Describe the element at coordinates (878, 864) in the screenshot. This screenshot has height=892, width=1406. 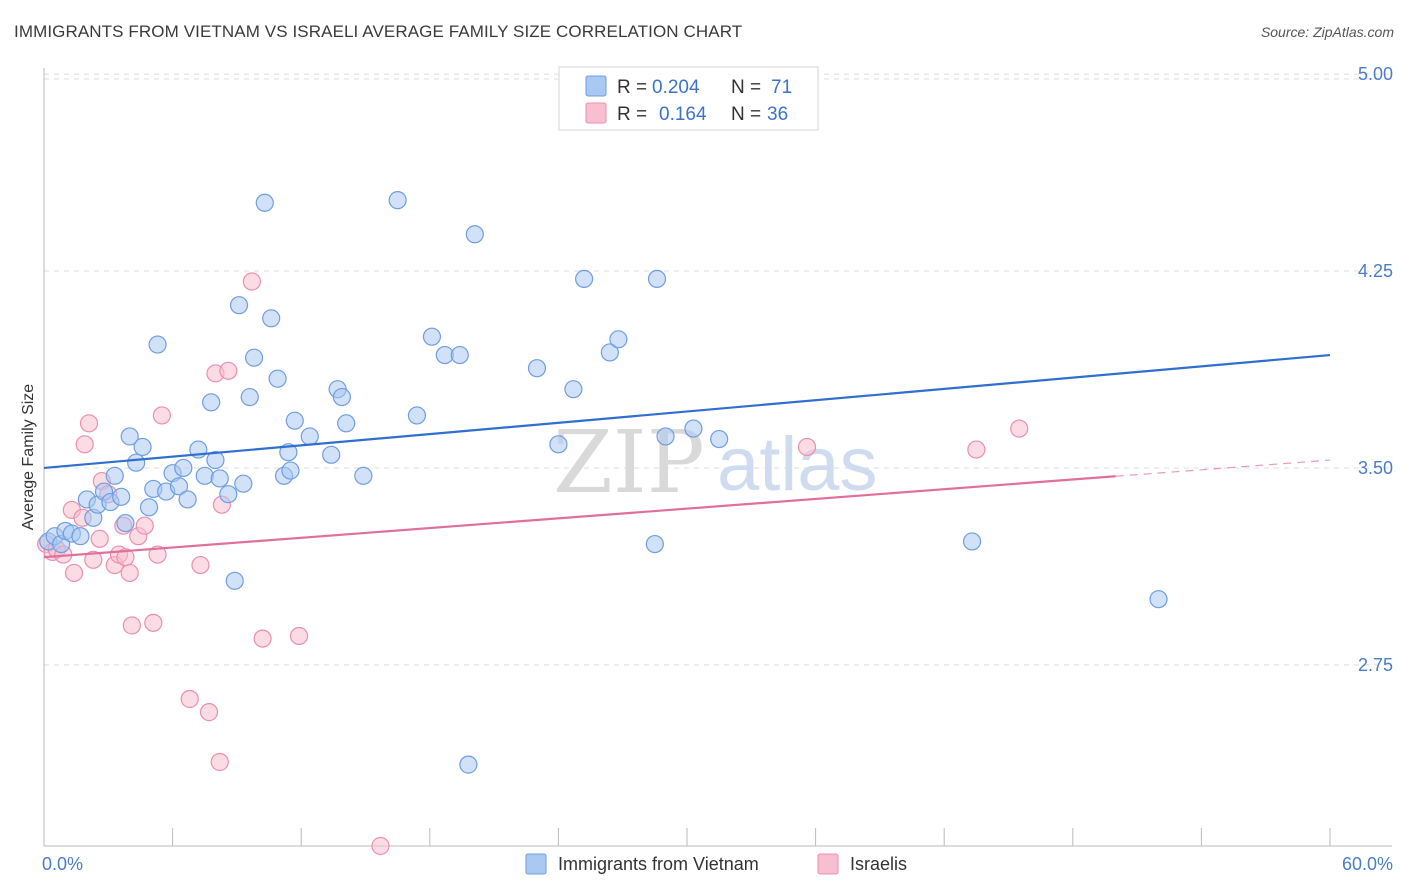
I see `bottom-legend-label-israelis: Israelis` at that location.